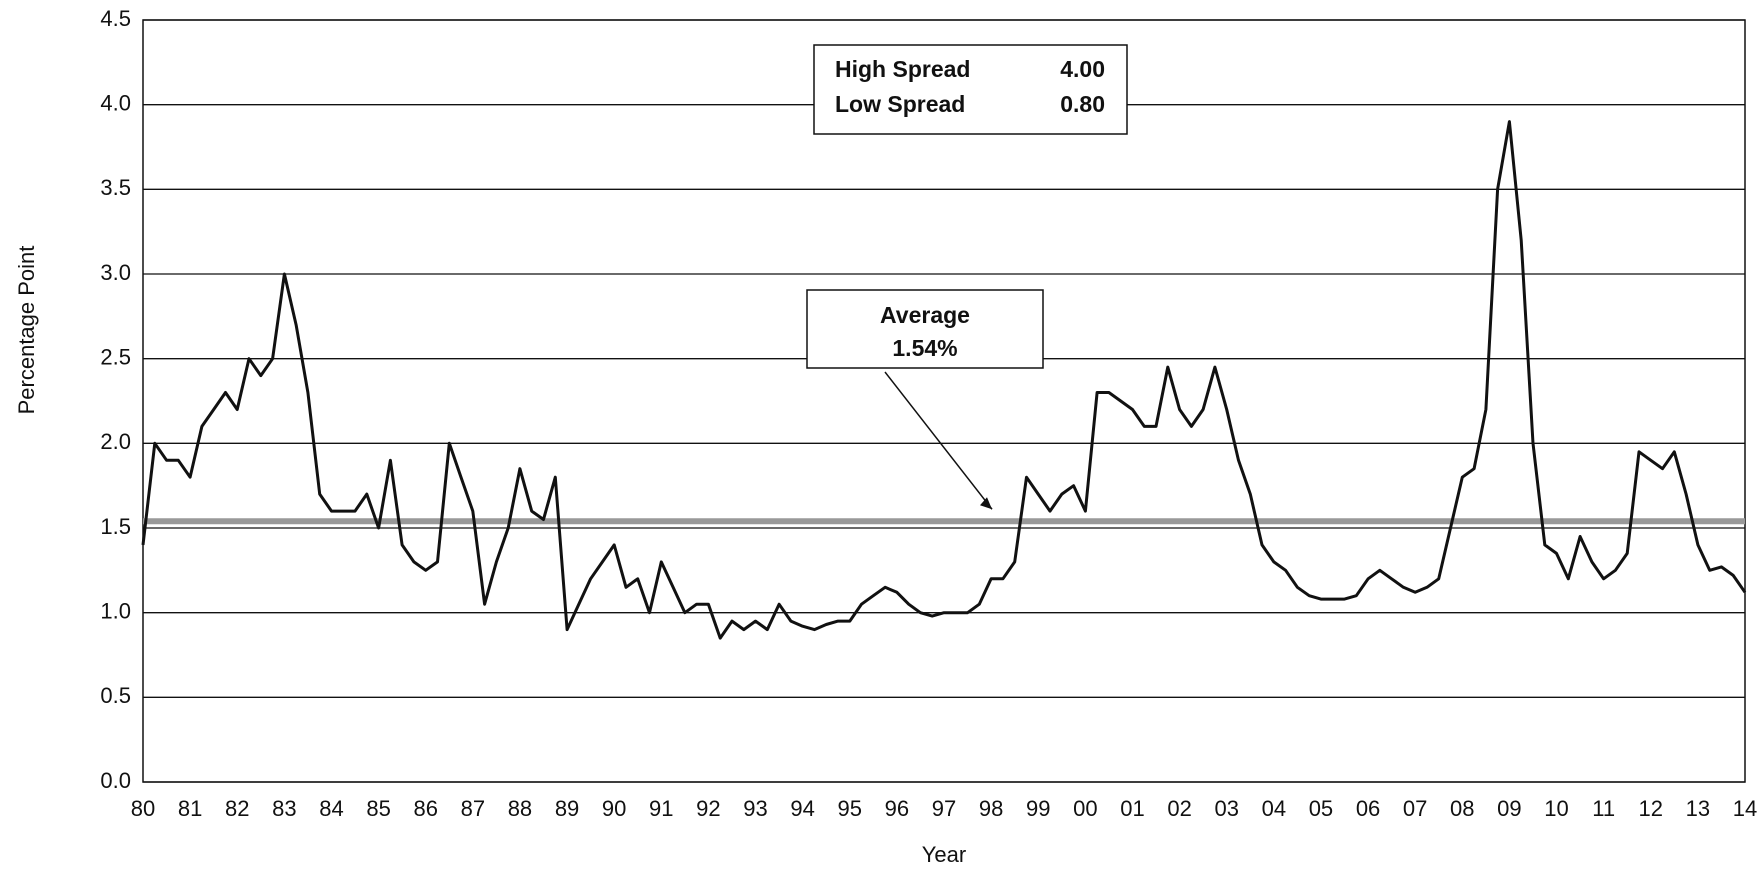  I want to click on x-tick-label: 03, so click(1226, 808).